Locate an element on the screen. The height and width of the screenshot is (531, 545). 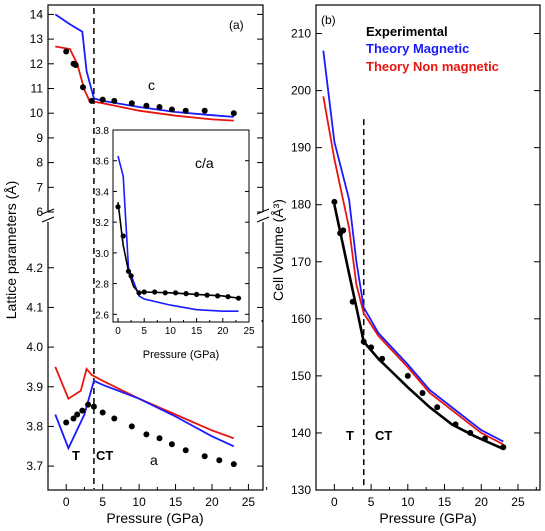
panel-b-x-ticks: 0 5 10 15 20 25 is located at coordinates (434, 496).